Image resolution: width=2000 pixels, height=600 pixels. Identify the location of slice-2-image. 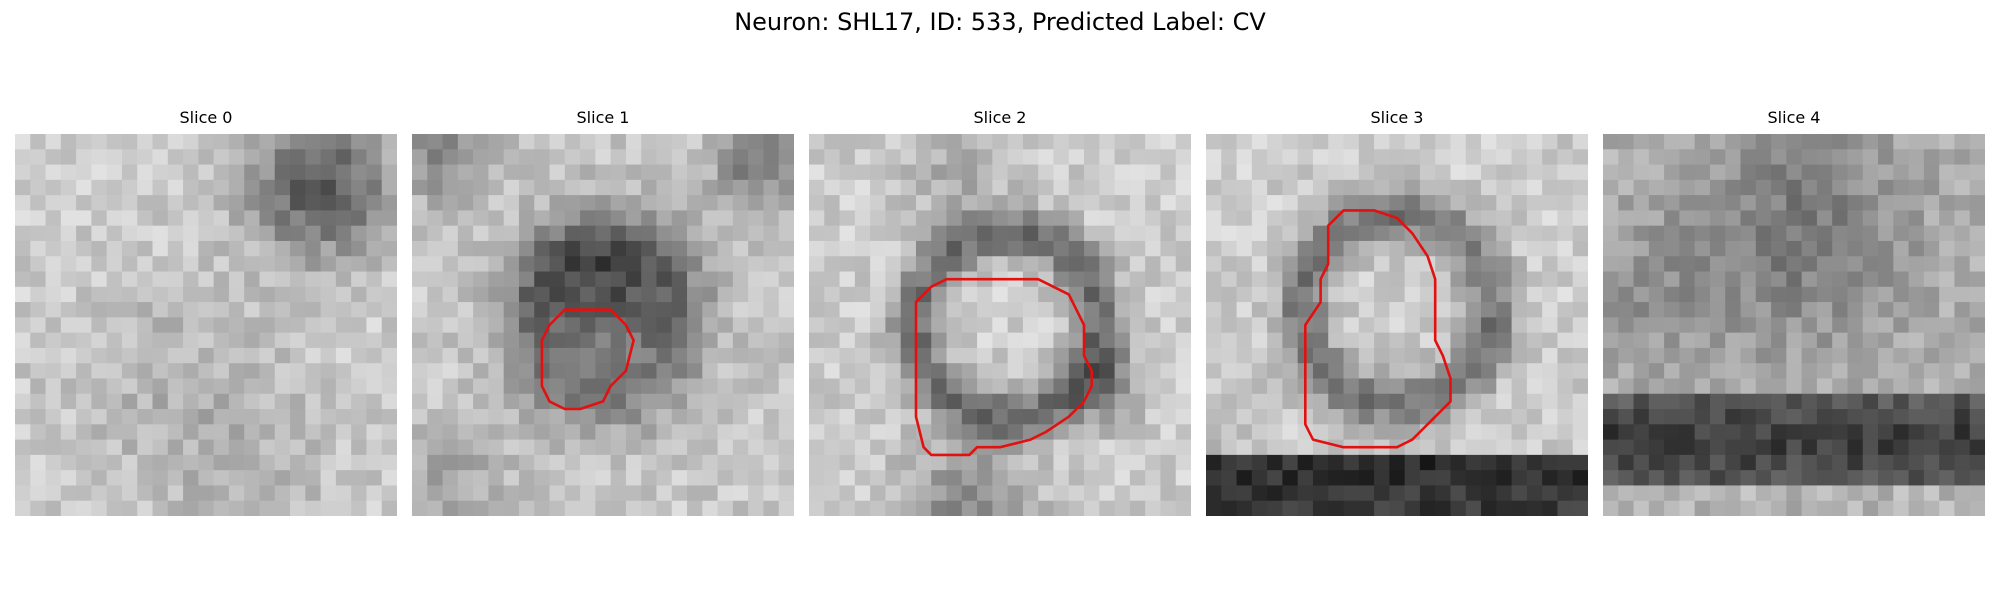
(1000, 325).